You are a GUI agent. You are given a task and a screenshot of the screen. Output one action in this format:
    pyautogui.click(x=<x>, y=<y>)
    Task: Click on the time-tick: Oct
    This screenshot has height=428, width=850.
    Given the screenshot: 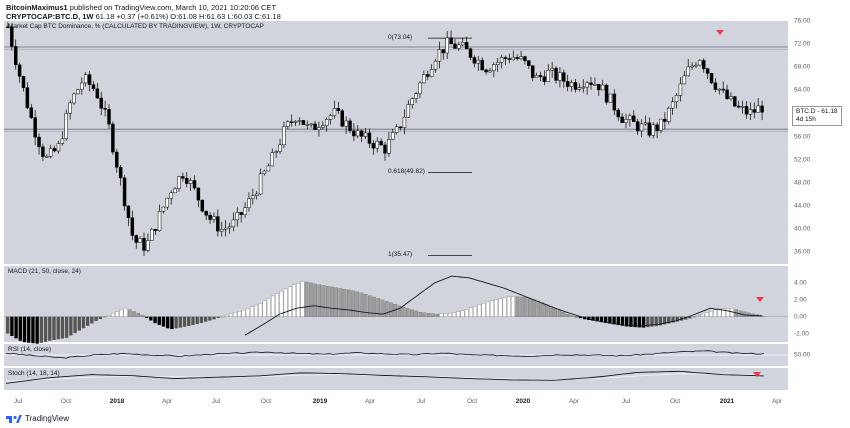 What is the action you would take?
    pyautogui.click(x=472, y=401)
    